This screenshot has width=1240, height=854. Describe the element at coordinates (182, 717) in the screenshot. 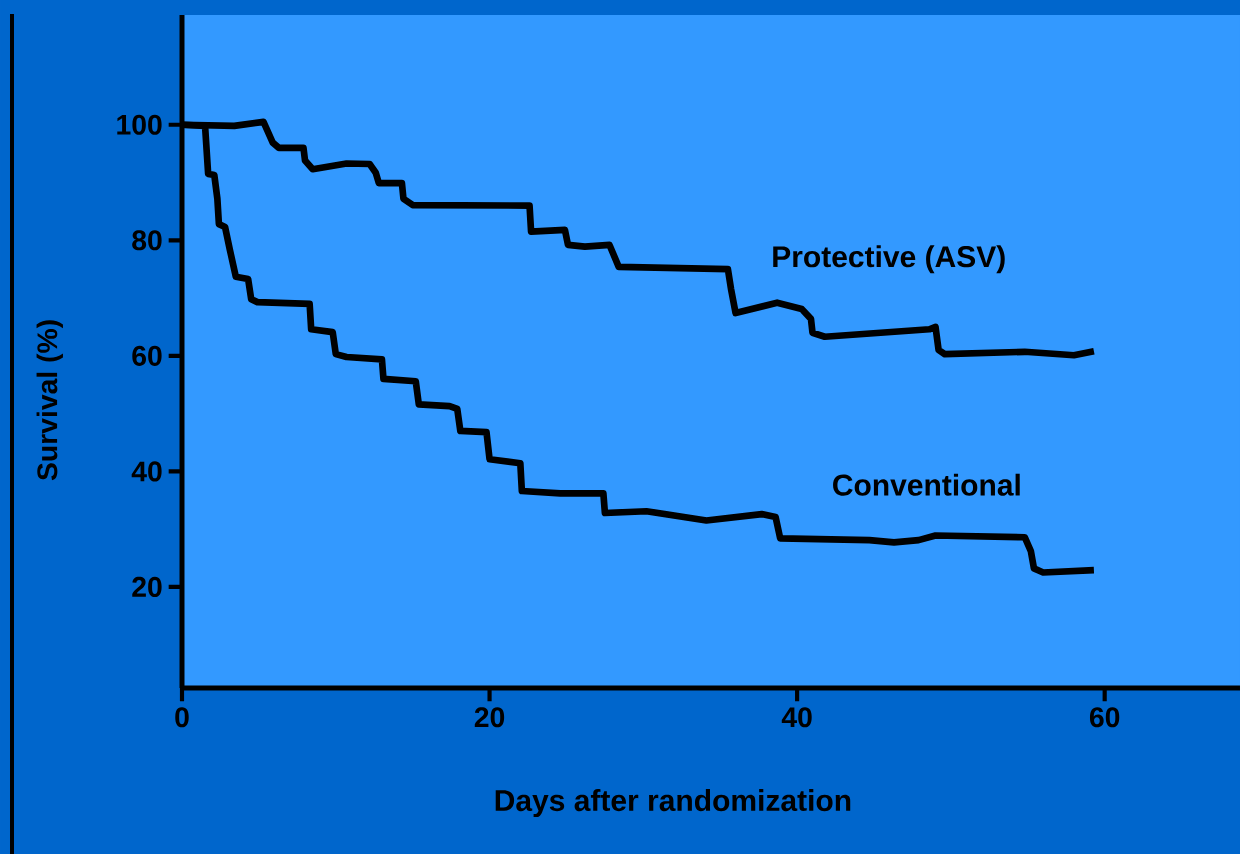

I see `x-tick-label: 0` at that location.